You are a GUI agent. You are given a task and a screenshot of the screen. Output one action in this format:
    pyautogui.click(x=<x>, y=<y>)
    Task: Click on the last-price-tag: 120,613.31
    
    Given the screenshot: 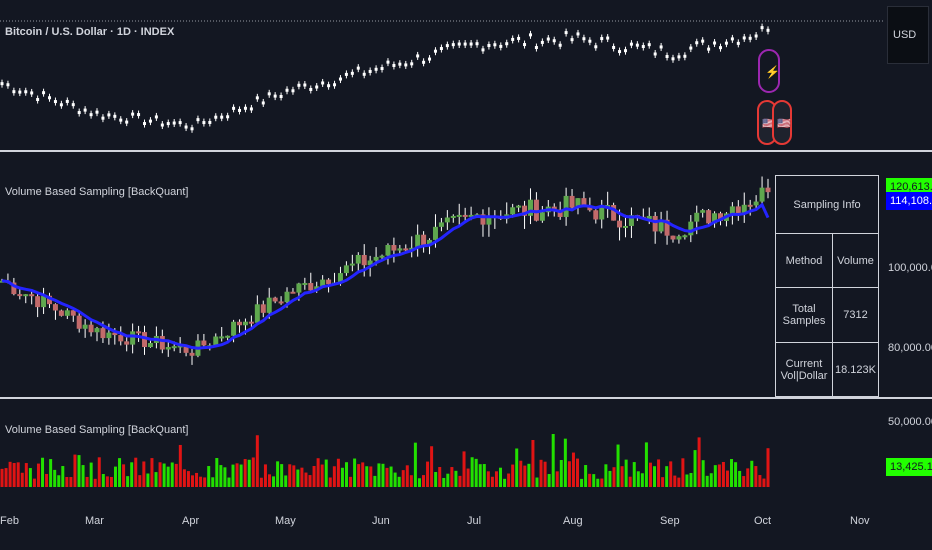 What is the action you would take?
    pyautogui.click(x=909, y=187)
    